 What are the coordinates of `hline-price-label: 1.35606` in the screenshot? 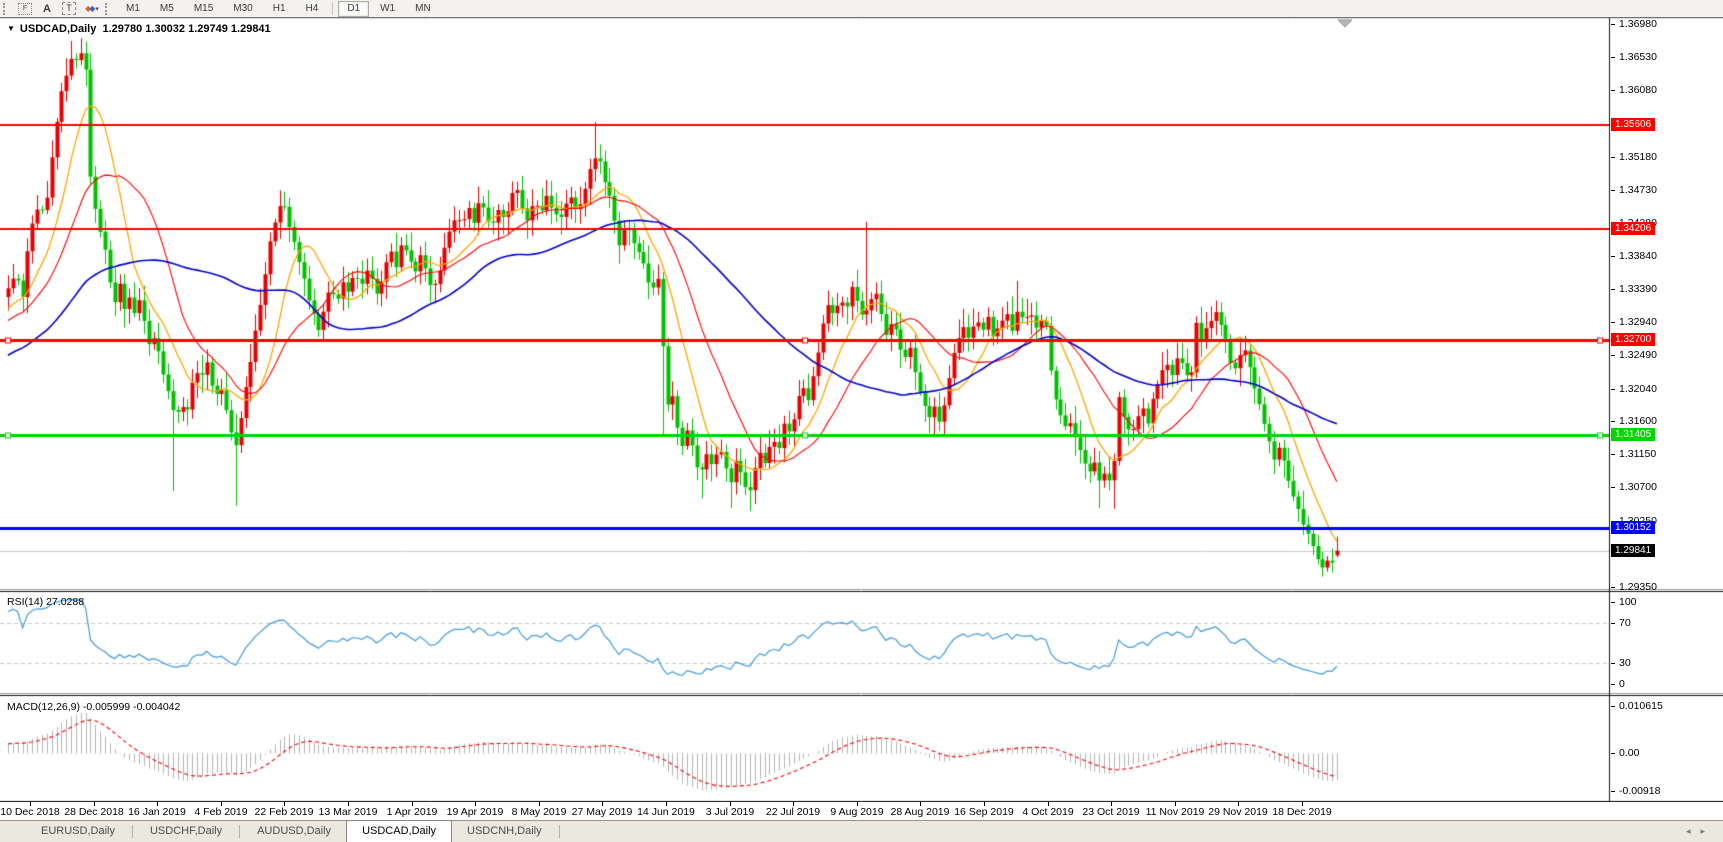 It's located at (1633, 125).